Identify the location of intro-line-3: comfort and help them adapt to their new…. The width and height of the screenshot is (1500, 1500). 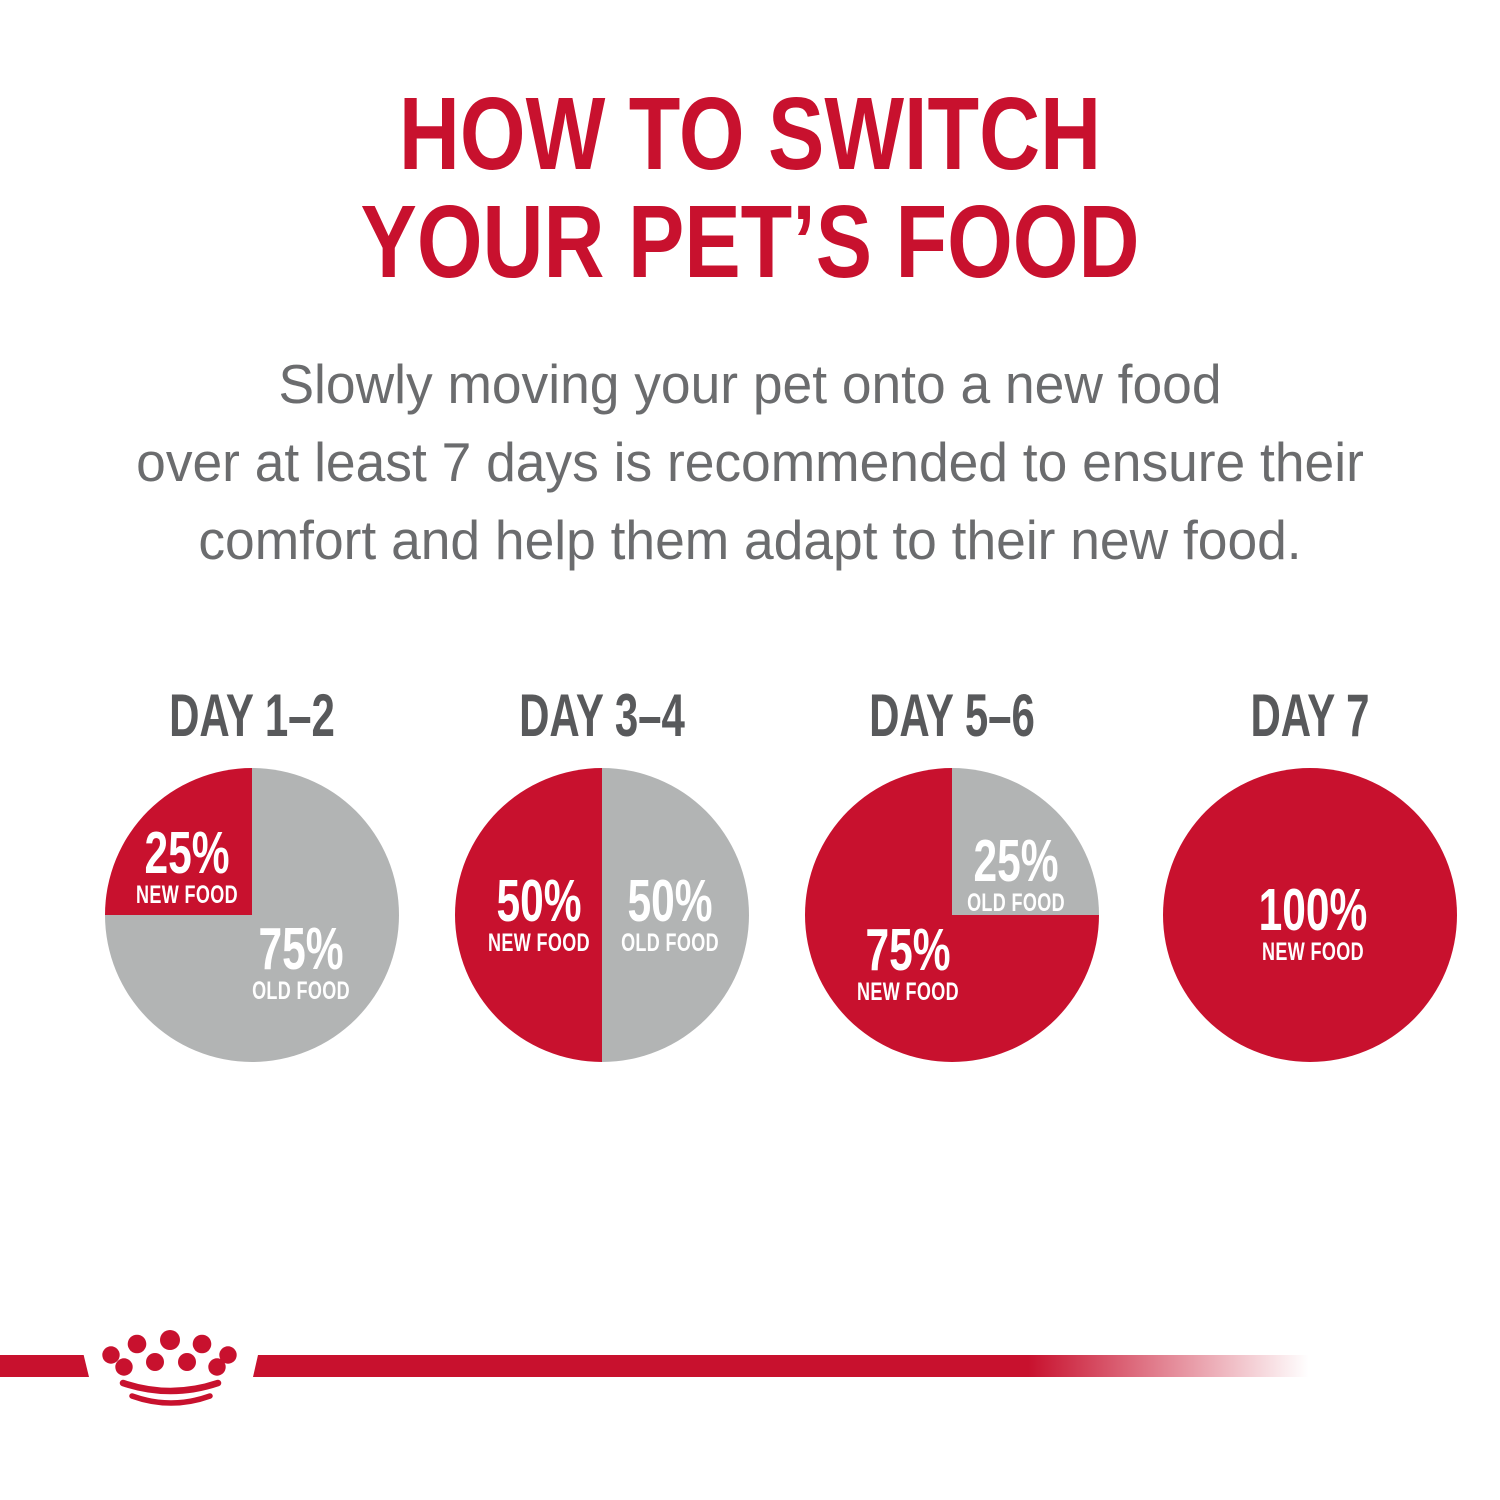
(750, 540).